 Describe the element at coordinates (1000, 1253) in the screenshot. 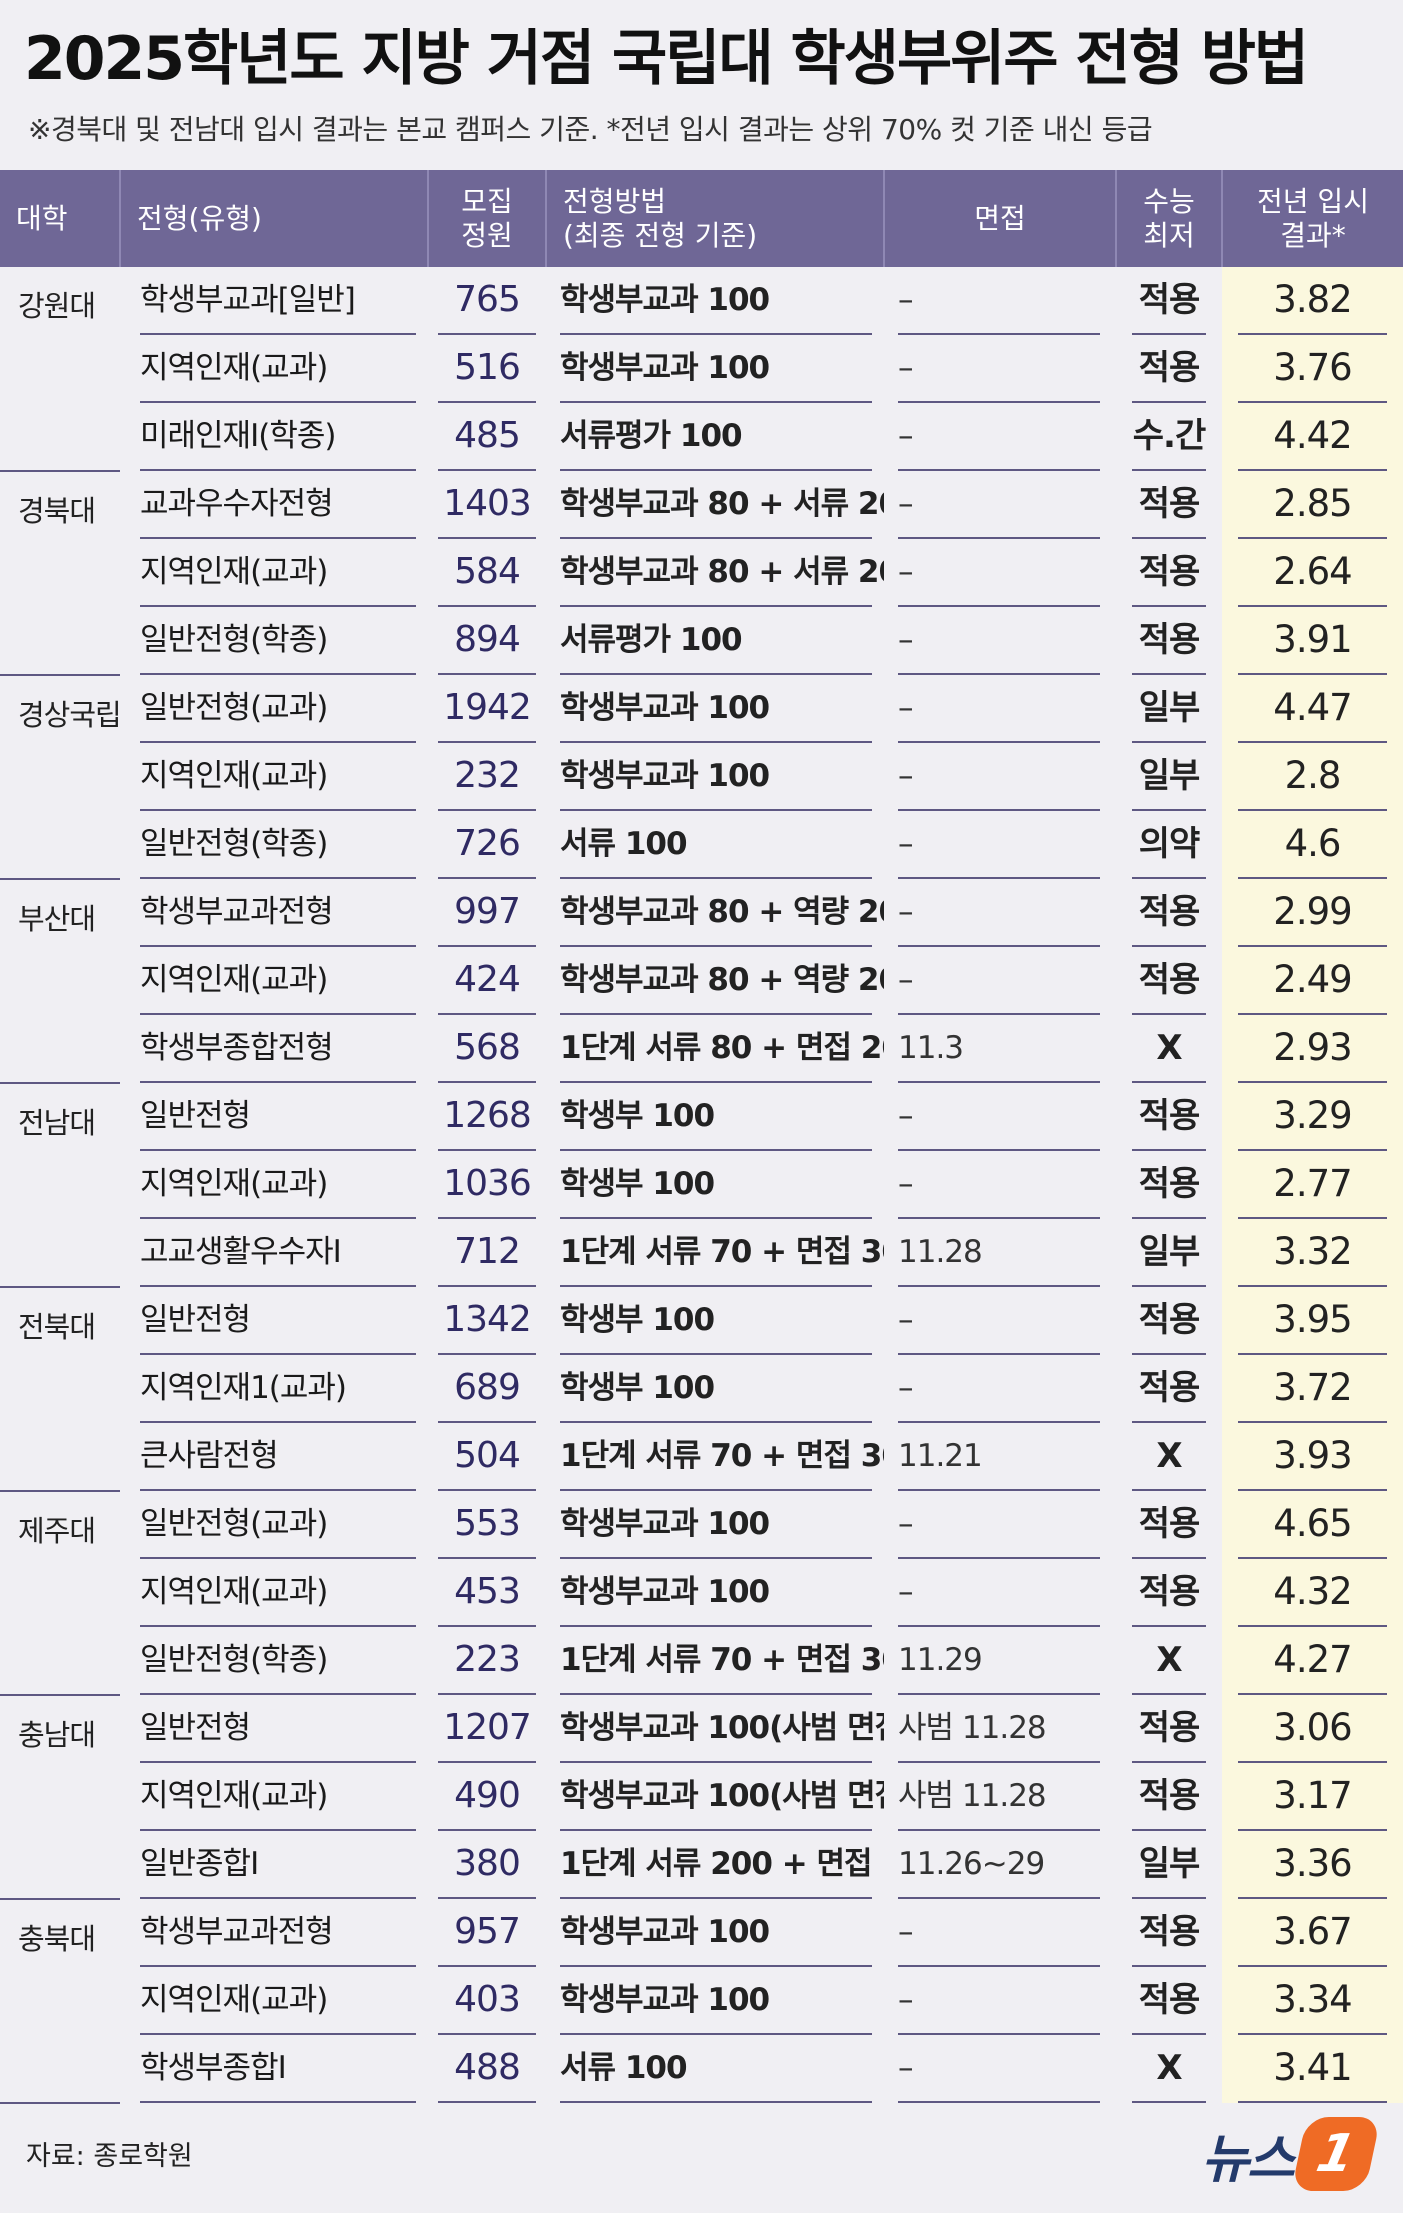

I see `interview-date-cell: 11.28` at that location.